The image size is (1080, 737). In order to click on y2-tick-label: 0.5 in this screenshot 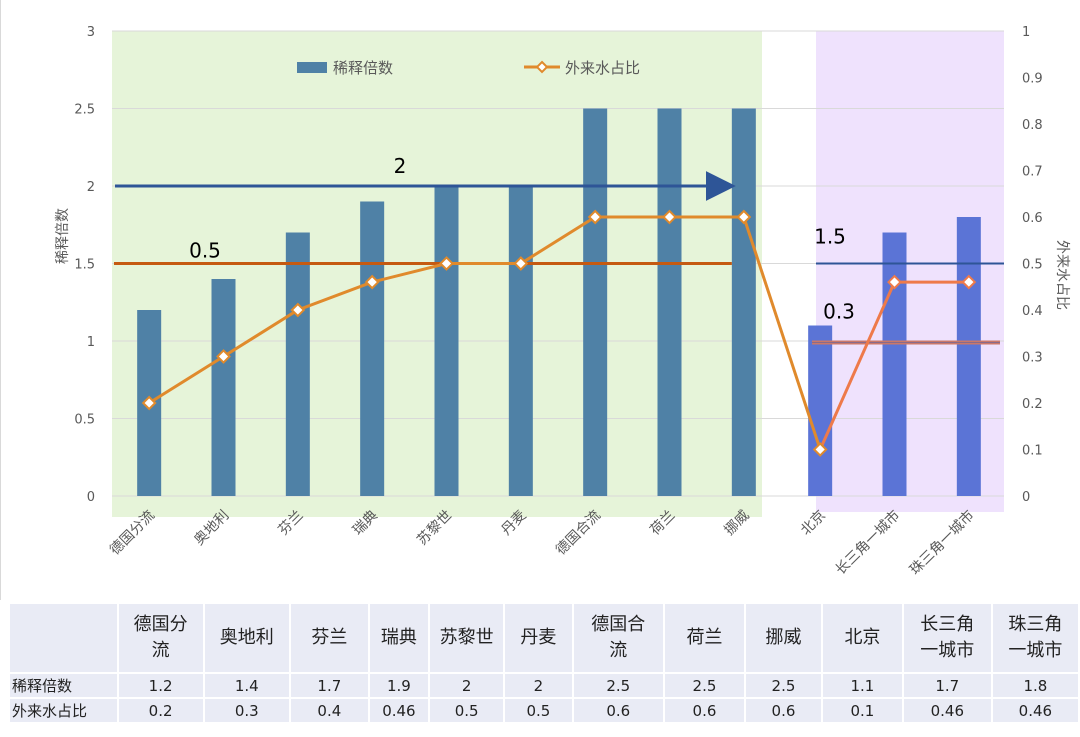, I will do `click(1032, 265)`.